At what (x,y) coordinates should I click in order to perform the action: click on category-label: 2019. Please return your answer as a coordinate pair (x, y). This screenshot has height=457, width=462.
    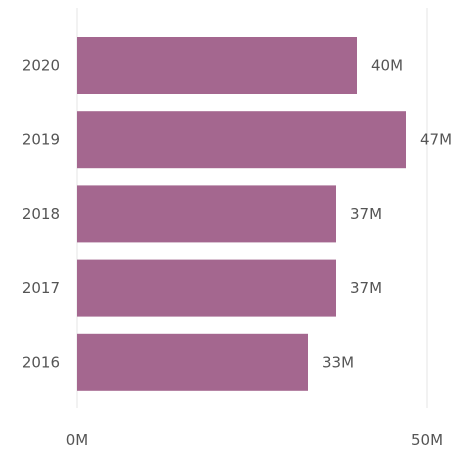
    Looking at the image, I should click on (41, 140).